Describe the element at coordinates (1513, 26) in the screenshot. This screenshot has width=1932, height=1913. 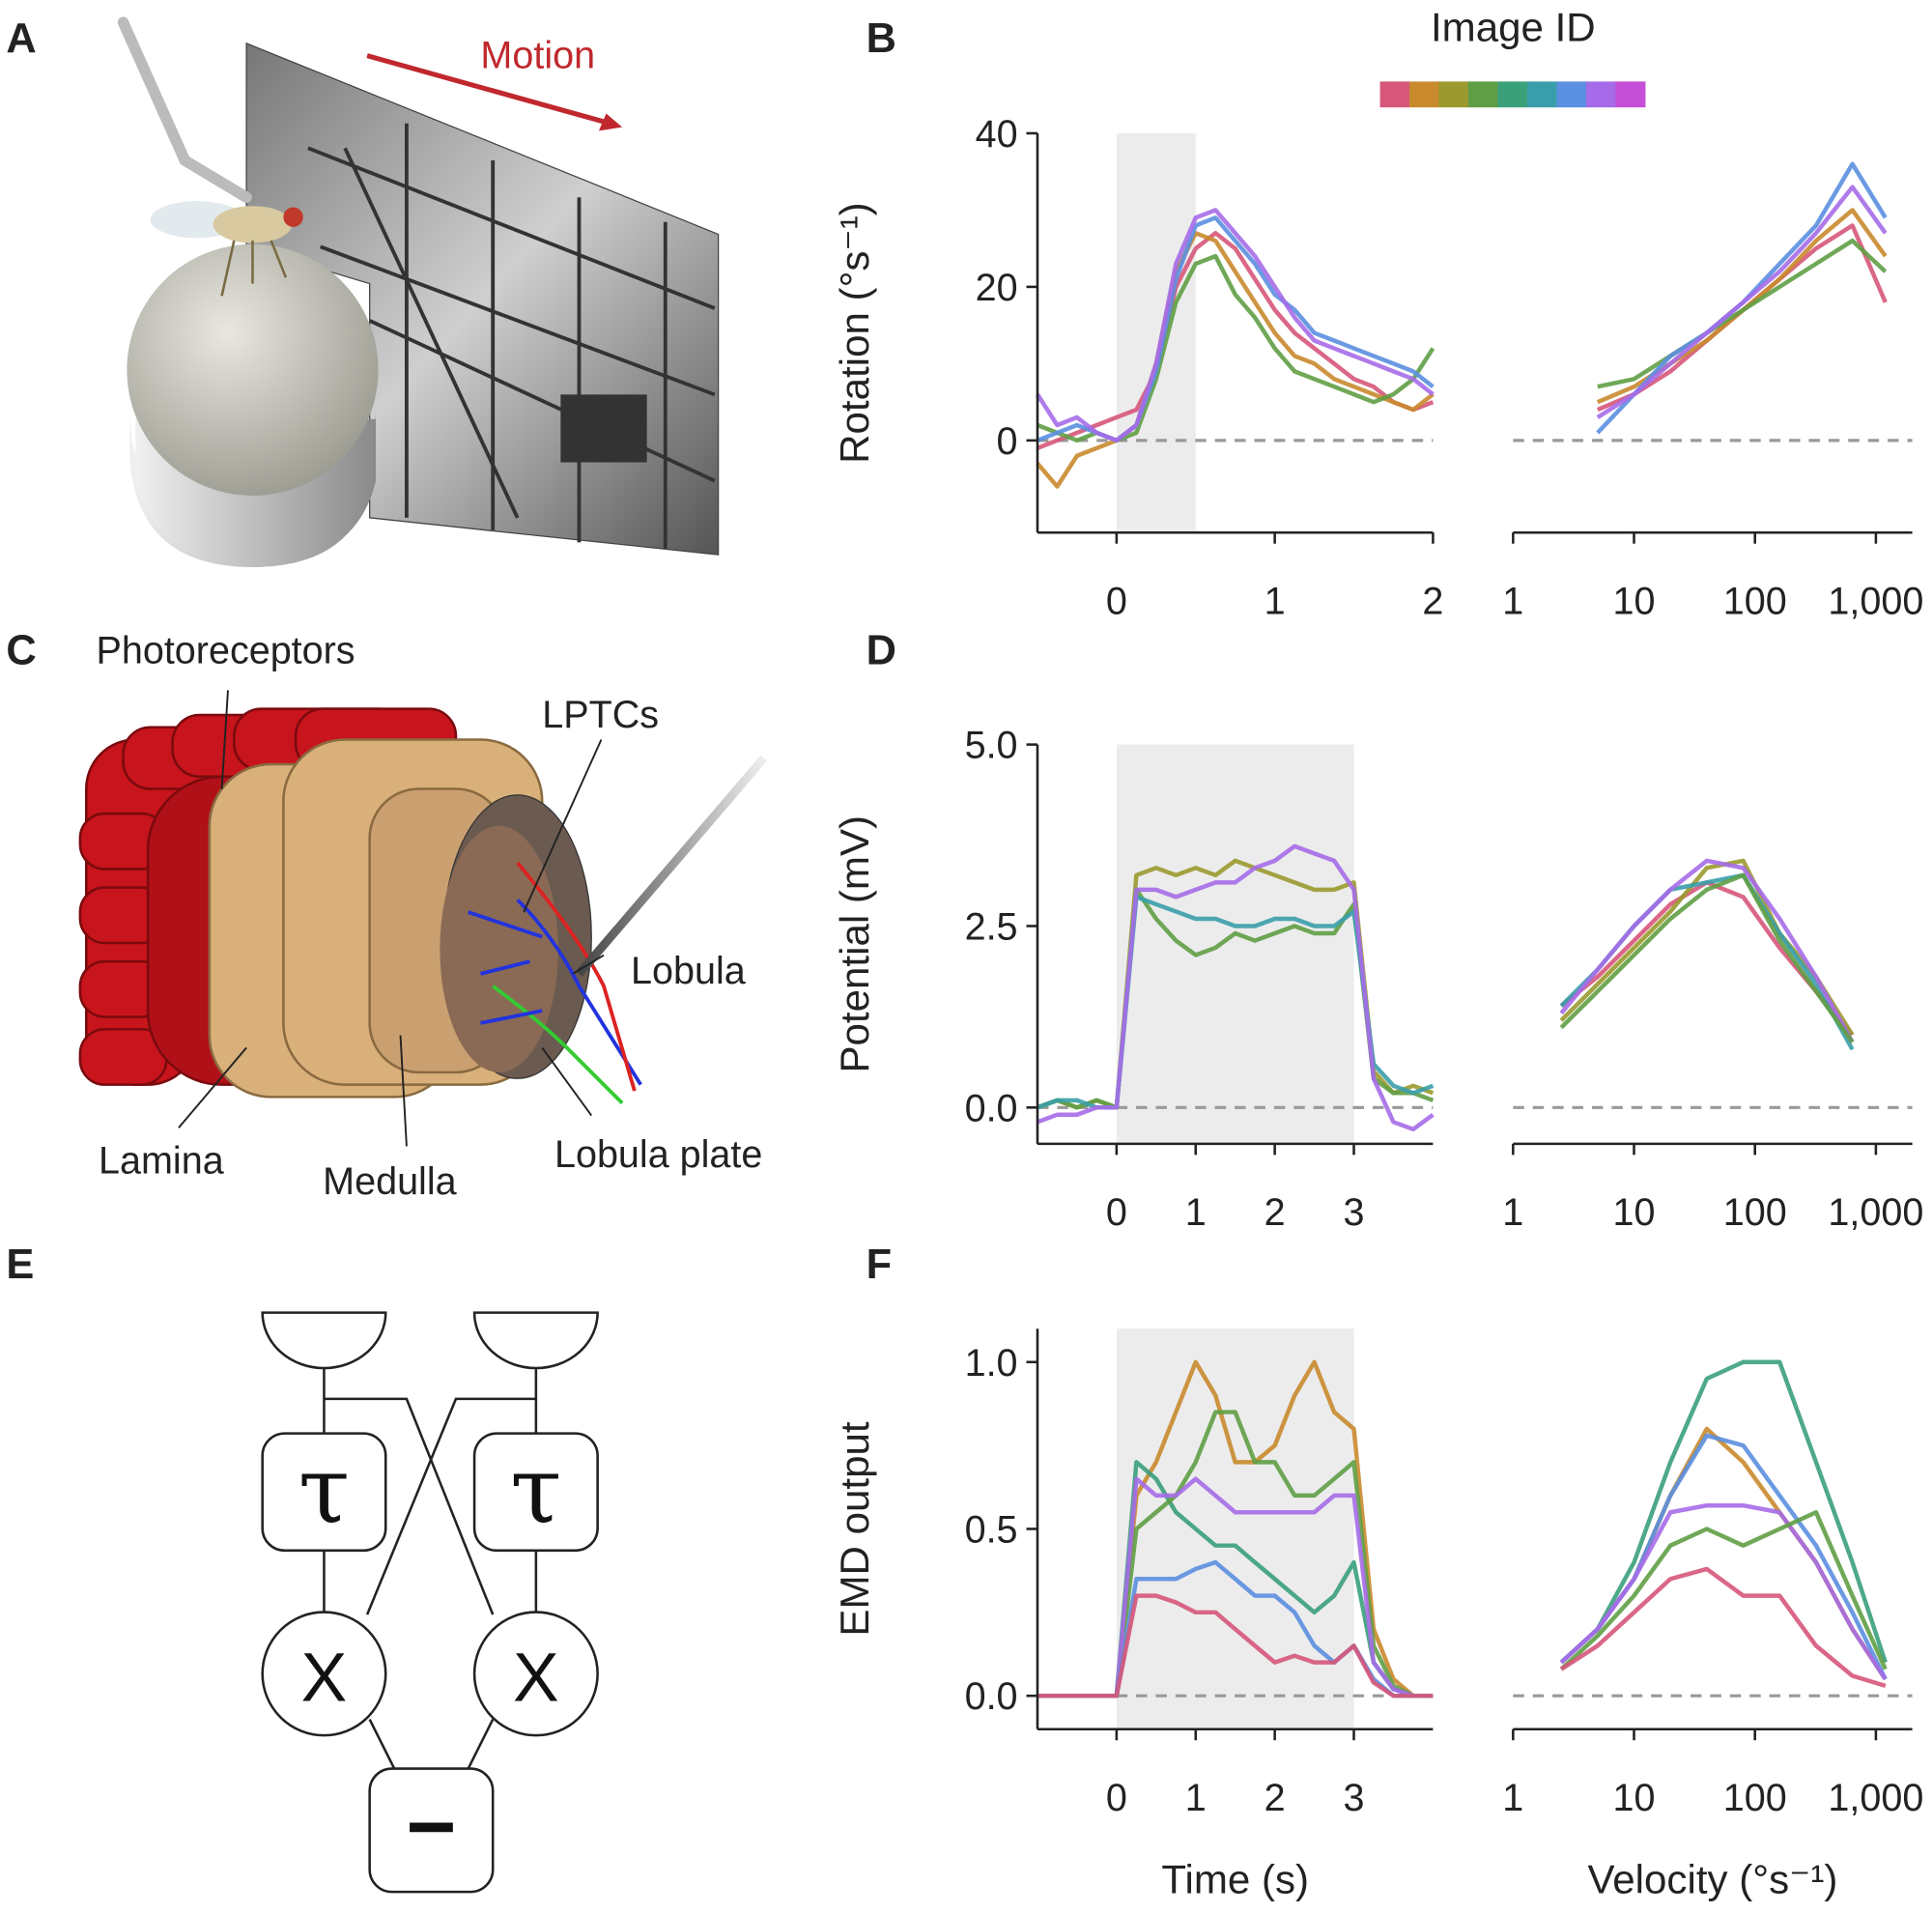
I see `colorbar-title: Image ID` at that location.